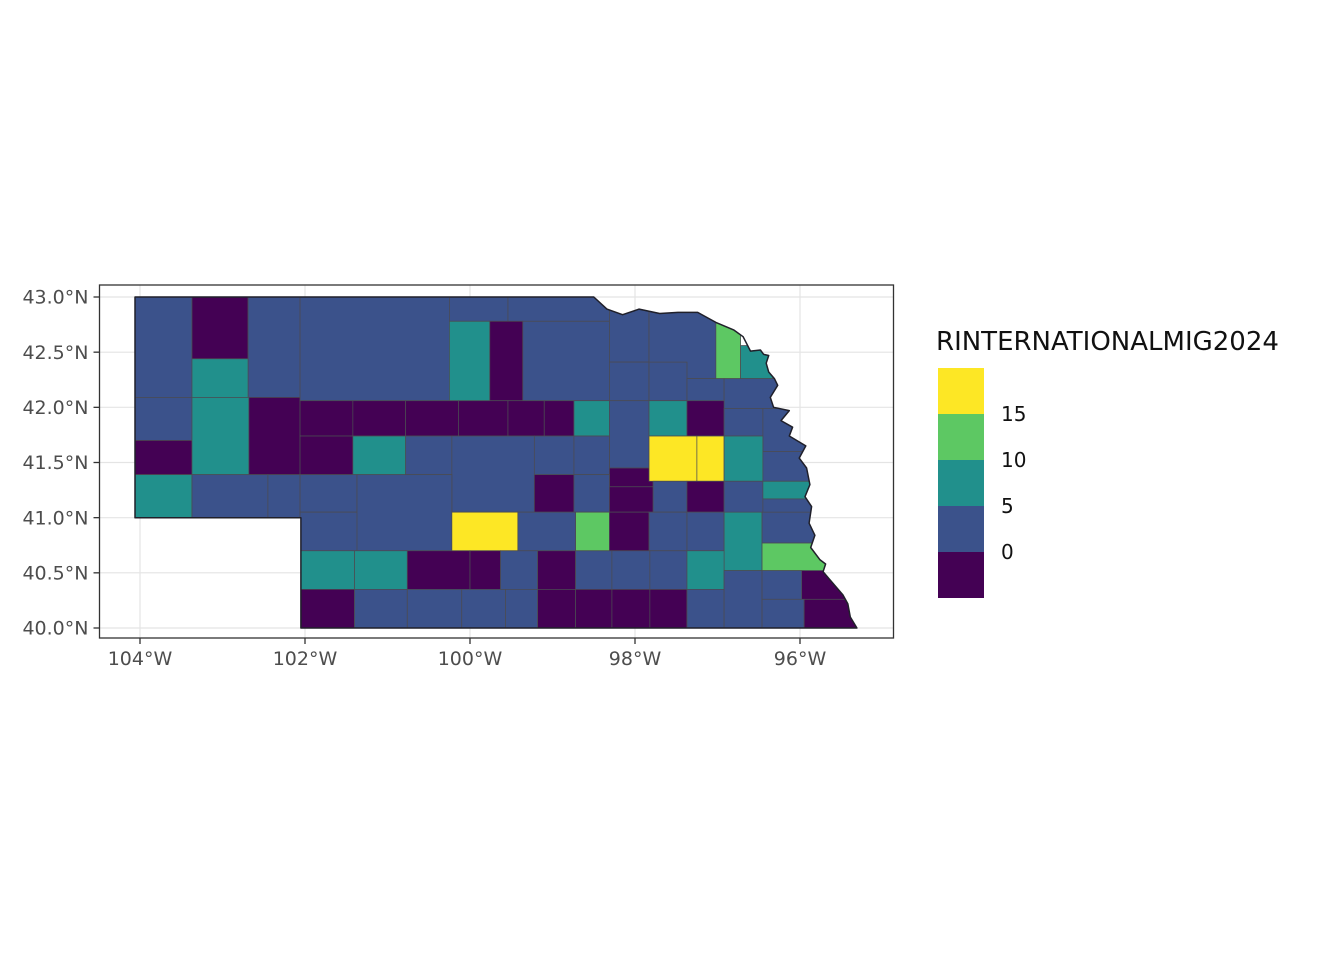 The image size is (1344, 960). I want to click on county-Seward, so click(705, 531).